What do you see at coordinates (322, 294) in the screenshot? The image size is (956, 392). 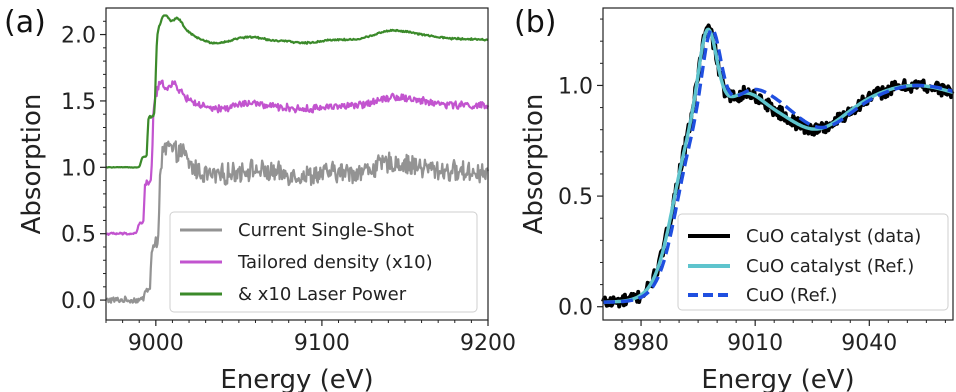 I see `legend-label-laser-power: & x10 Laser Power` at bounding box center [322, 294].